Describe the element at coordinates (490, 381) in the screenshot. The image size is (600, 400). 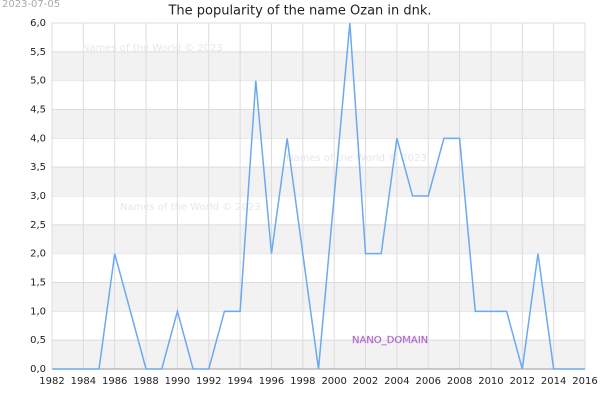
I see `x-tick-label: 2010` at that location.